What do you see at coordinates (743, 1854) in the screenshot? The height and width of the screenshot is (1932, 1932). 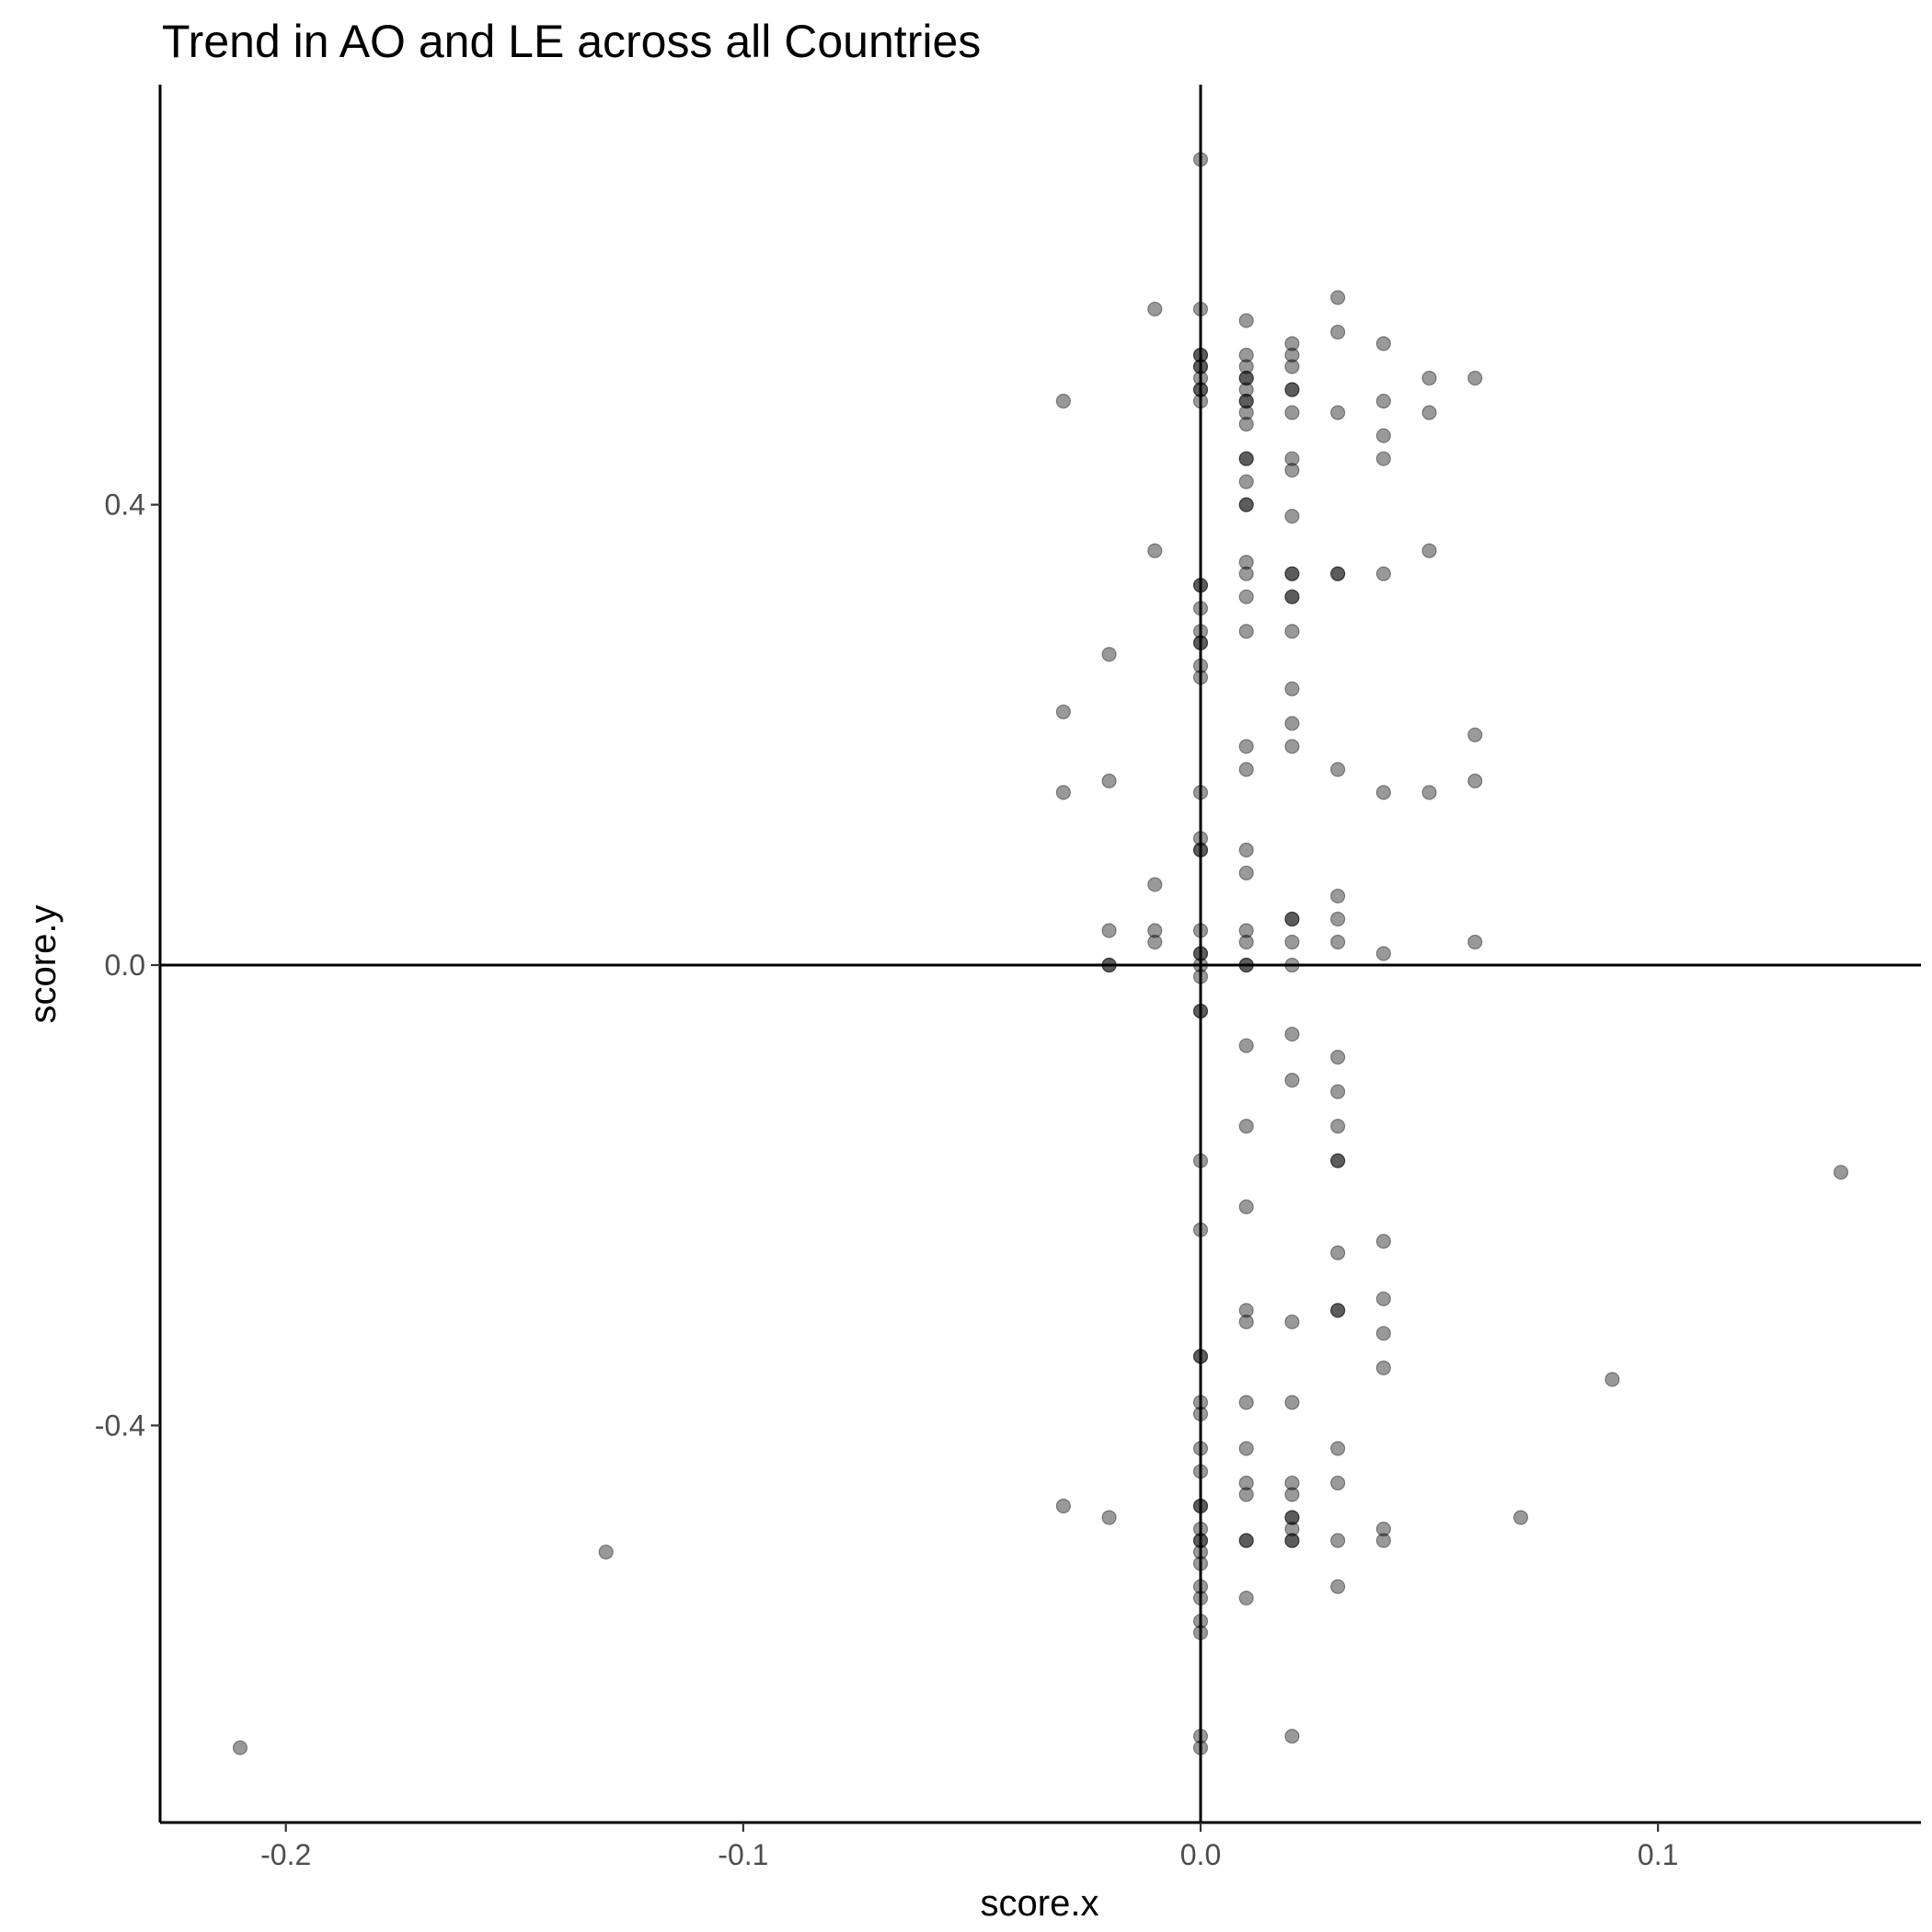 I see `x-tick-label: -0.1` at bounding box center [743, 1854].